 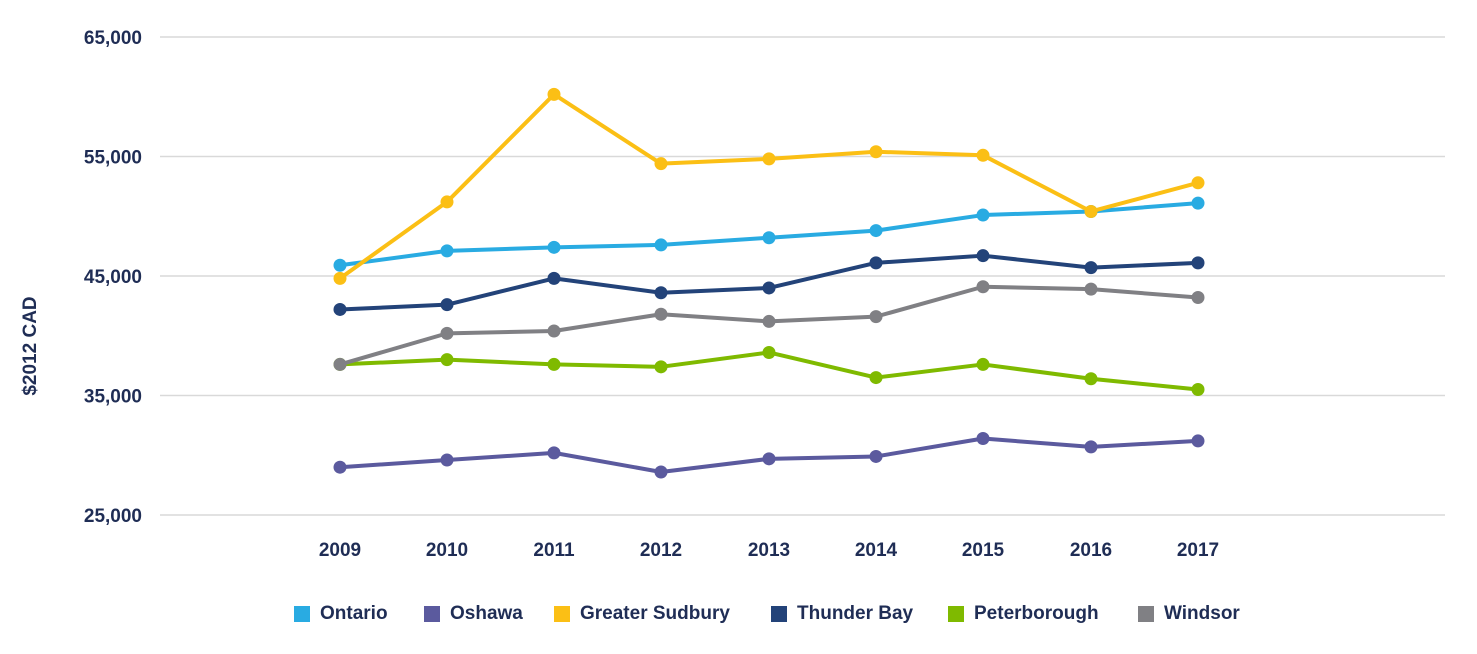 I want to click on series-peterborough, so click(x=769, y=371).